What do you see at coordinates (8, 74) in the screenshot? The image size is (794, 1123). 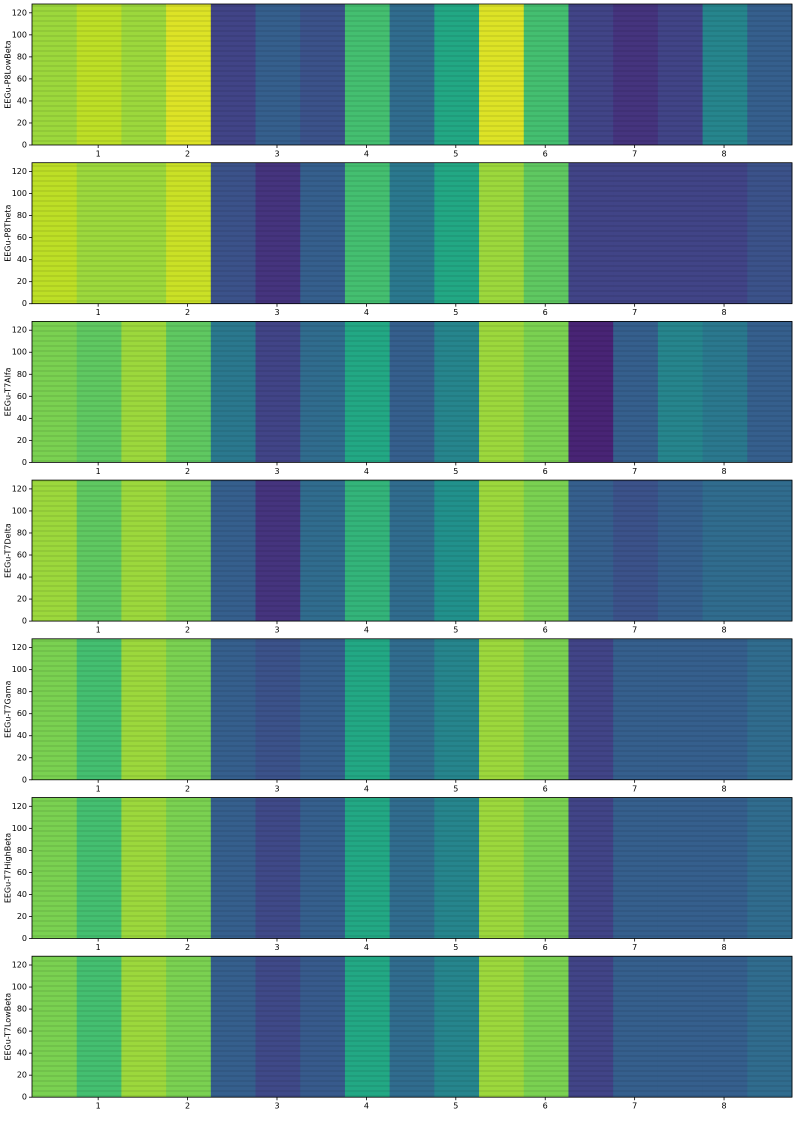 I see `y-axis-label: EEGu-P8LowBeta` at bounding box center [8, 74].